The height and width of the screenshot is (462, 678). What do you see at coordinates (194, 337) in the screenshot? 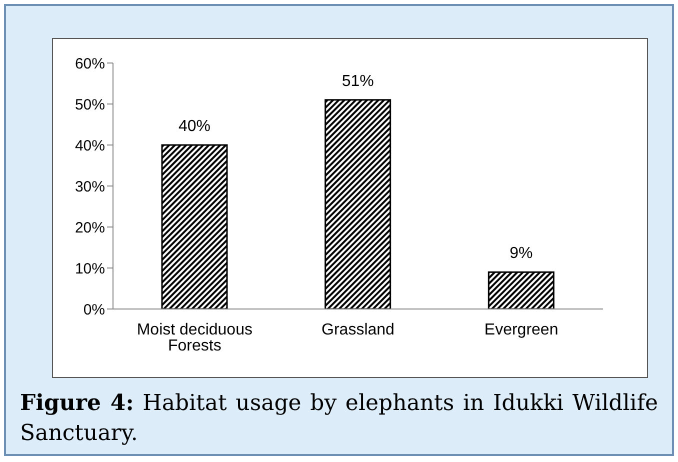
I see `x-tick-label: Moist deciduous Forests` at bounding box center [194, 337].